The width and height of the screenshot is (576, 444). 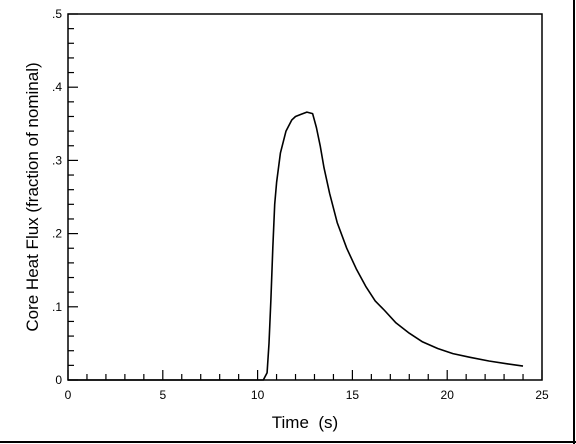 I want to click on x-tick-label: 15, so click(x=353, y=395).